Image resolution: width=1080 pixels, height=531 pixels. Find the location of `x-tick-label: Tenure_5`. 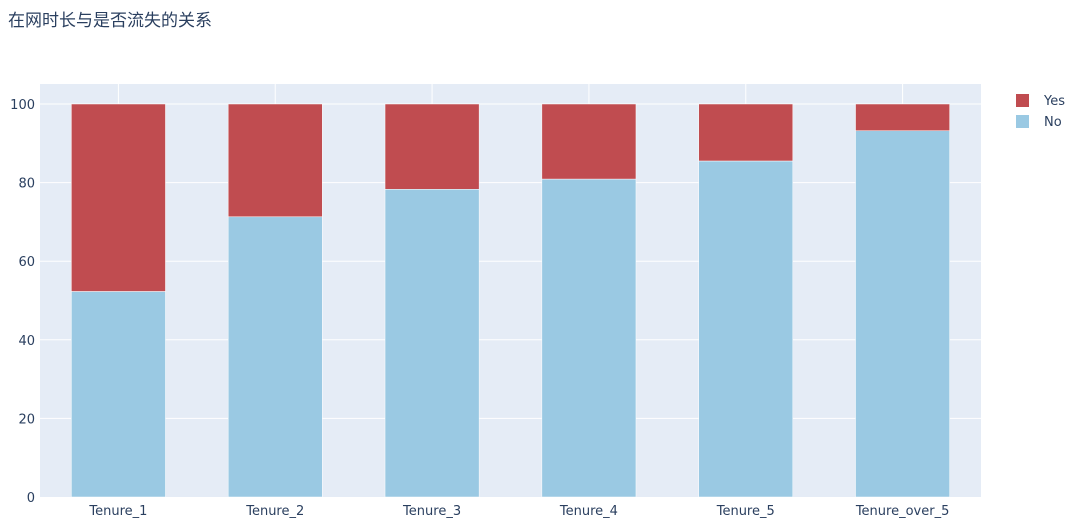

x-tick-label: Tenure_5 is located at coordinates (745, 511).